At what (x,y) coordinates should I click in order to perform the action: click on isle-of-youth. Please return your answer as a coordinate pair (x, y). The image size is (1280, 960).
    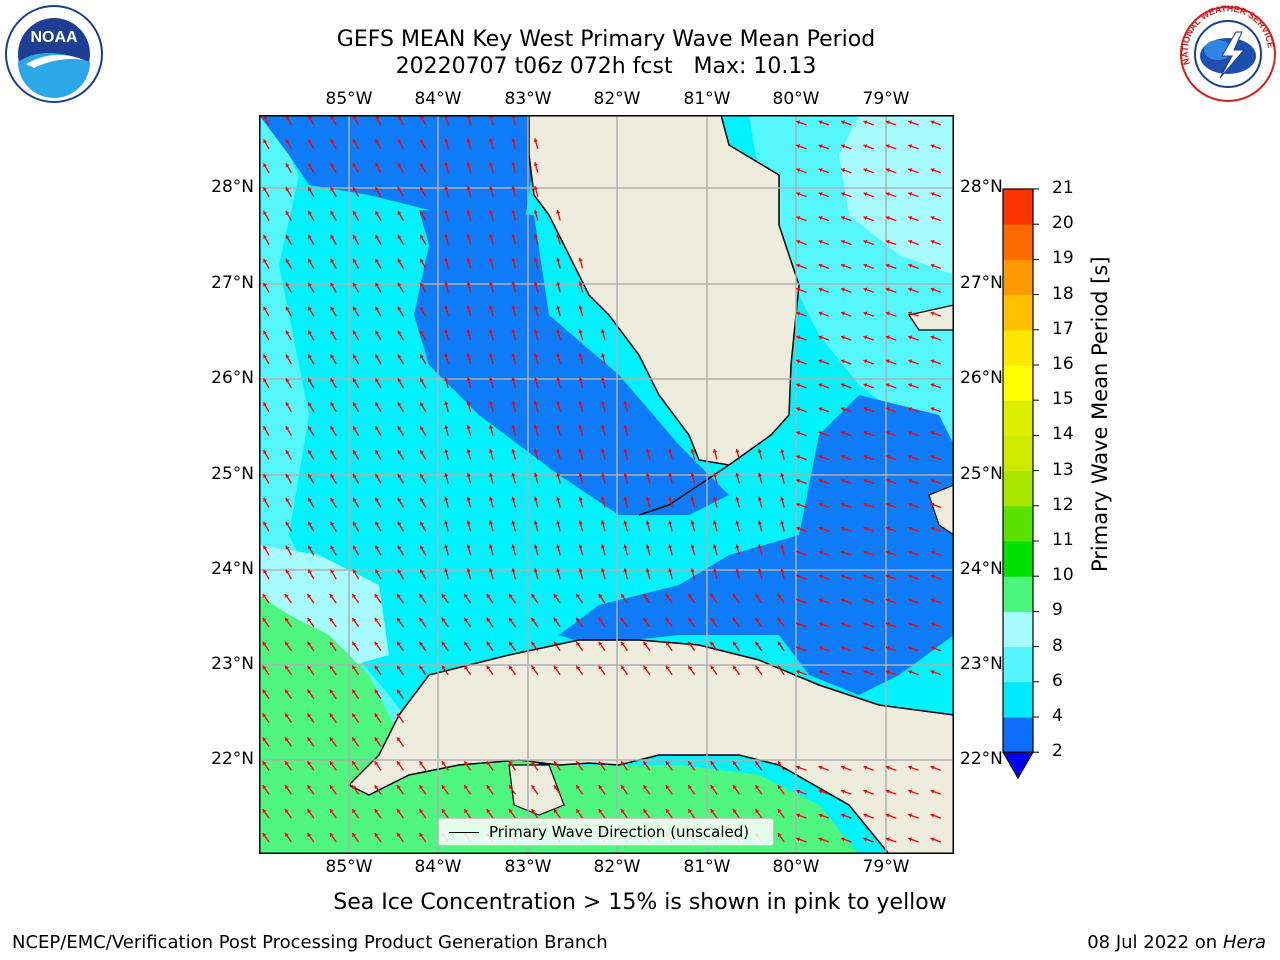
    Looking at the image, I should click on (536, 790).